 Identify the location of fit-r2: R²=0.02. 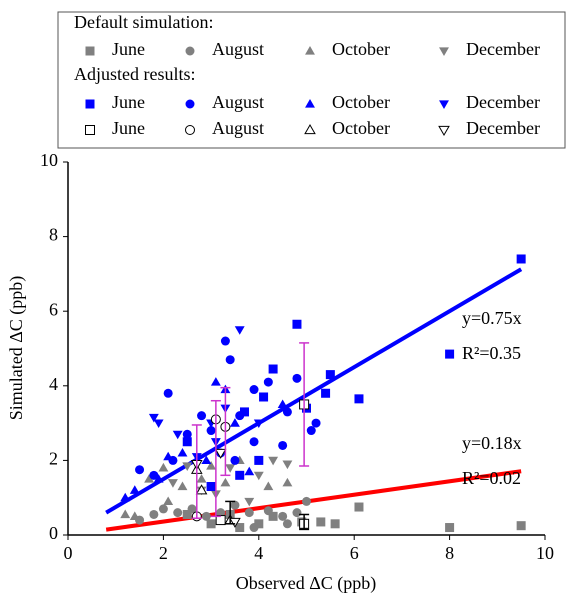
(491, 478).